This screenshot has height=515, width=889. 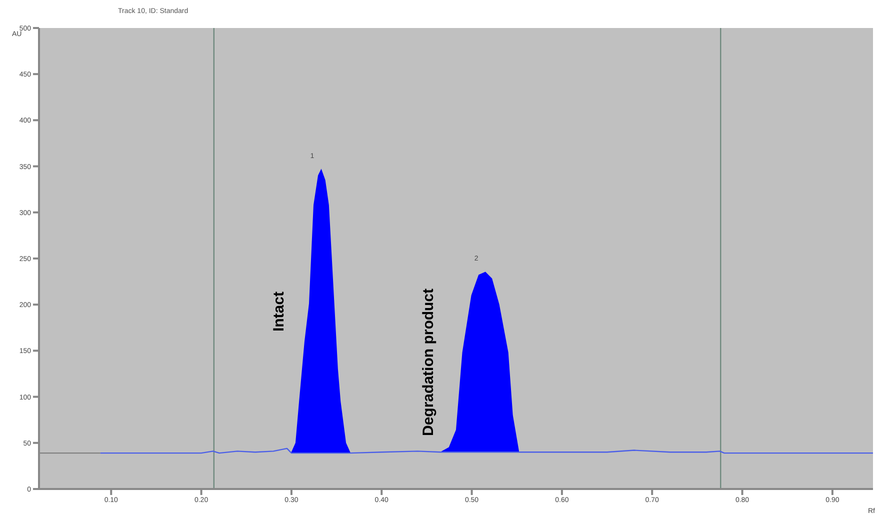 I want to click on annotation: Intact, so click(x=279, y=312).